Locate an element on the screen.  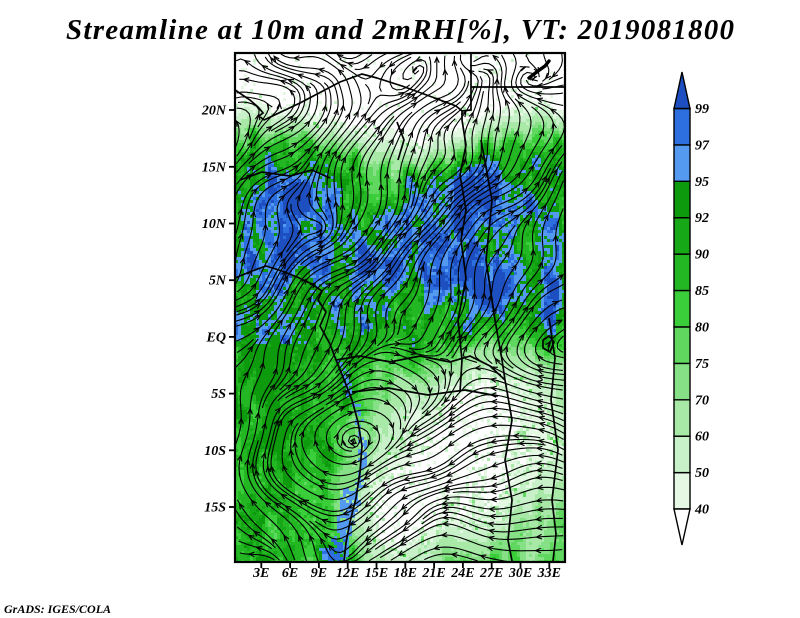
svg-text: 3E is located at coordinates (260, 573).